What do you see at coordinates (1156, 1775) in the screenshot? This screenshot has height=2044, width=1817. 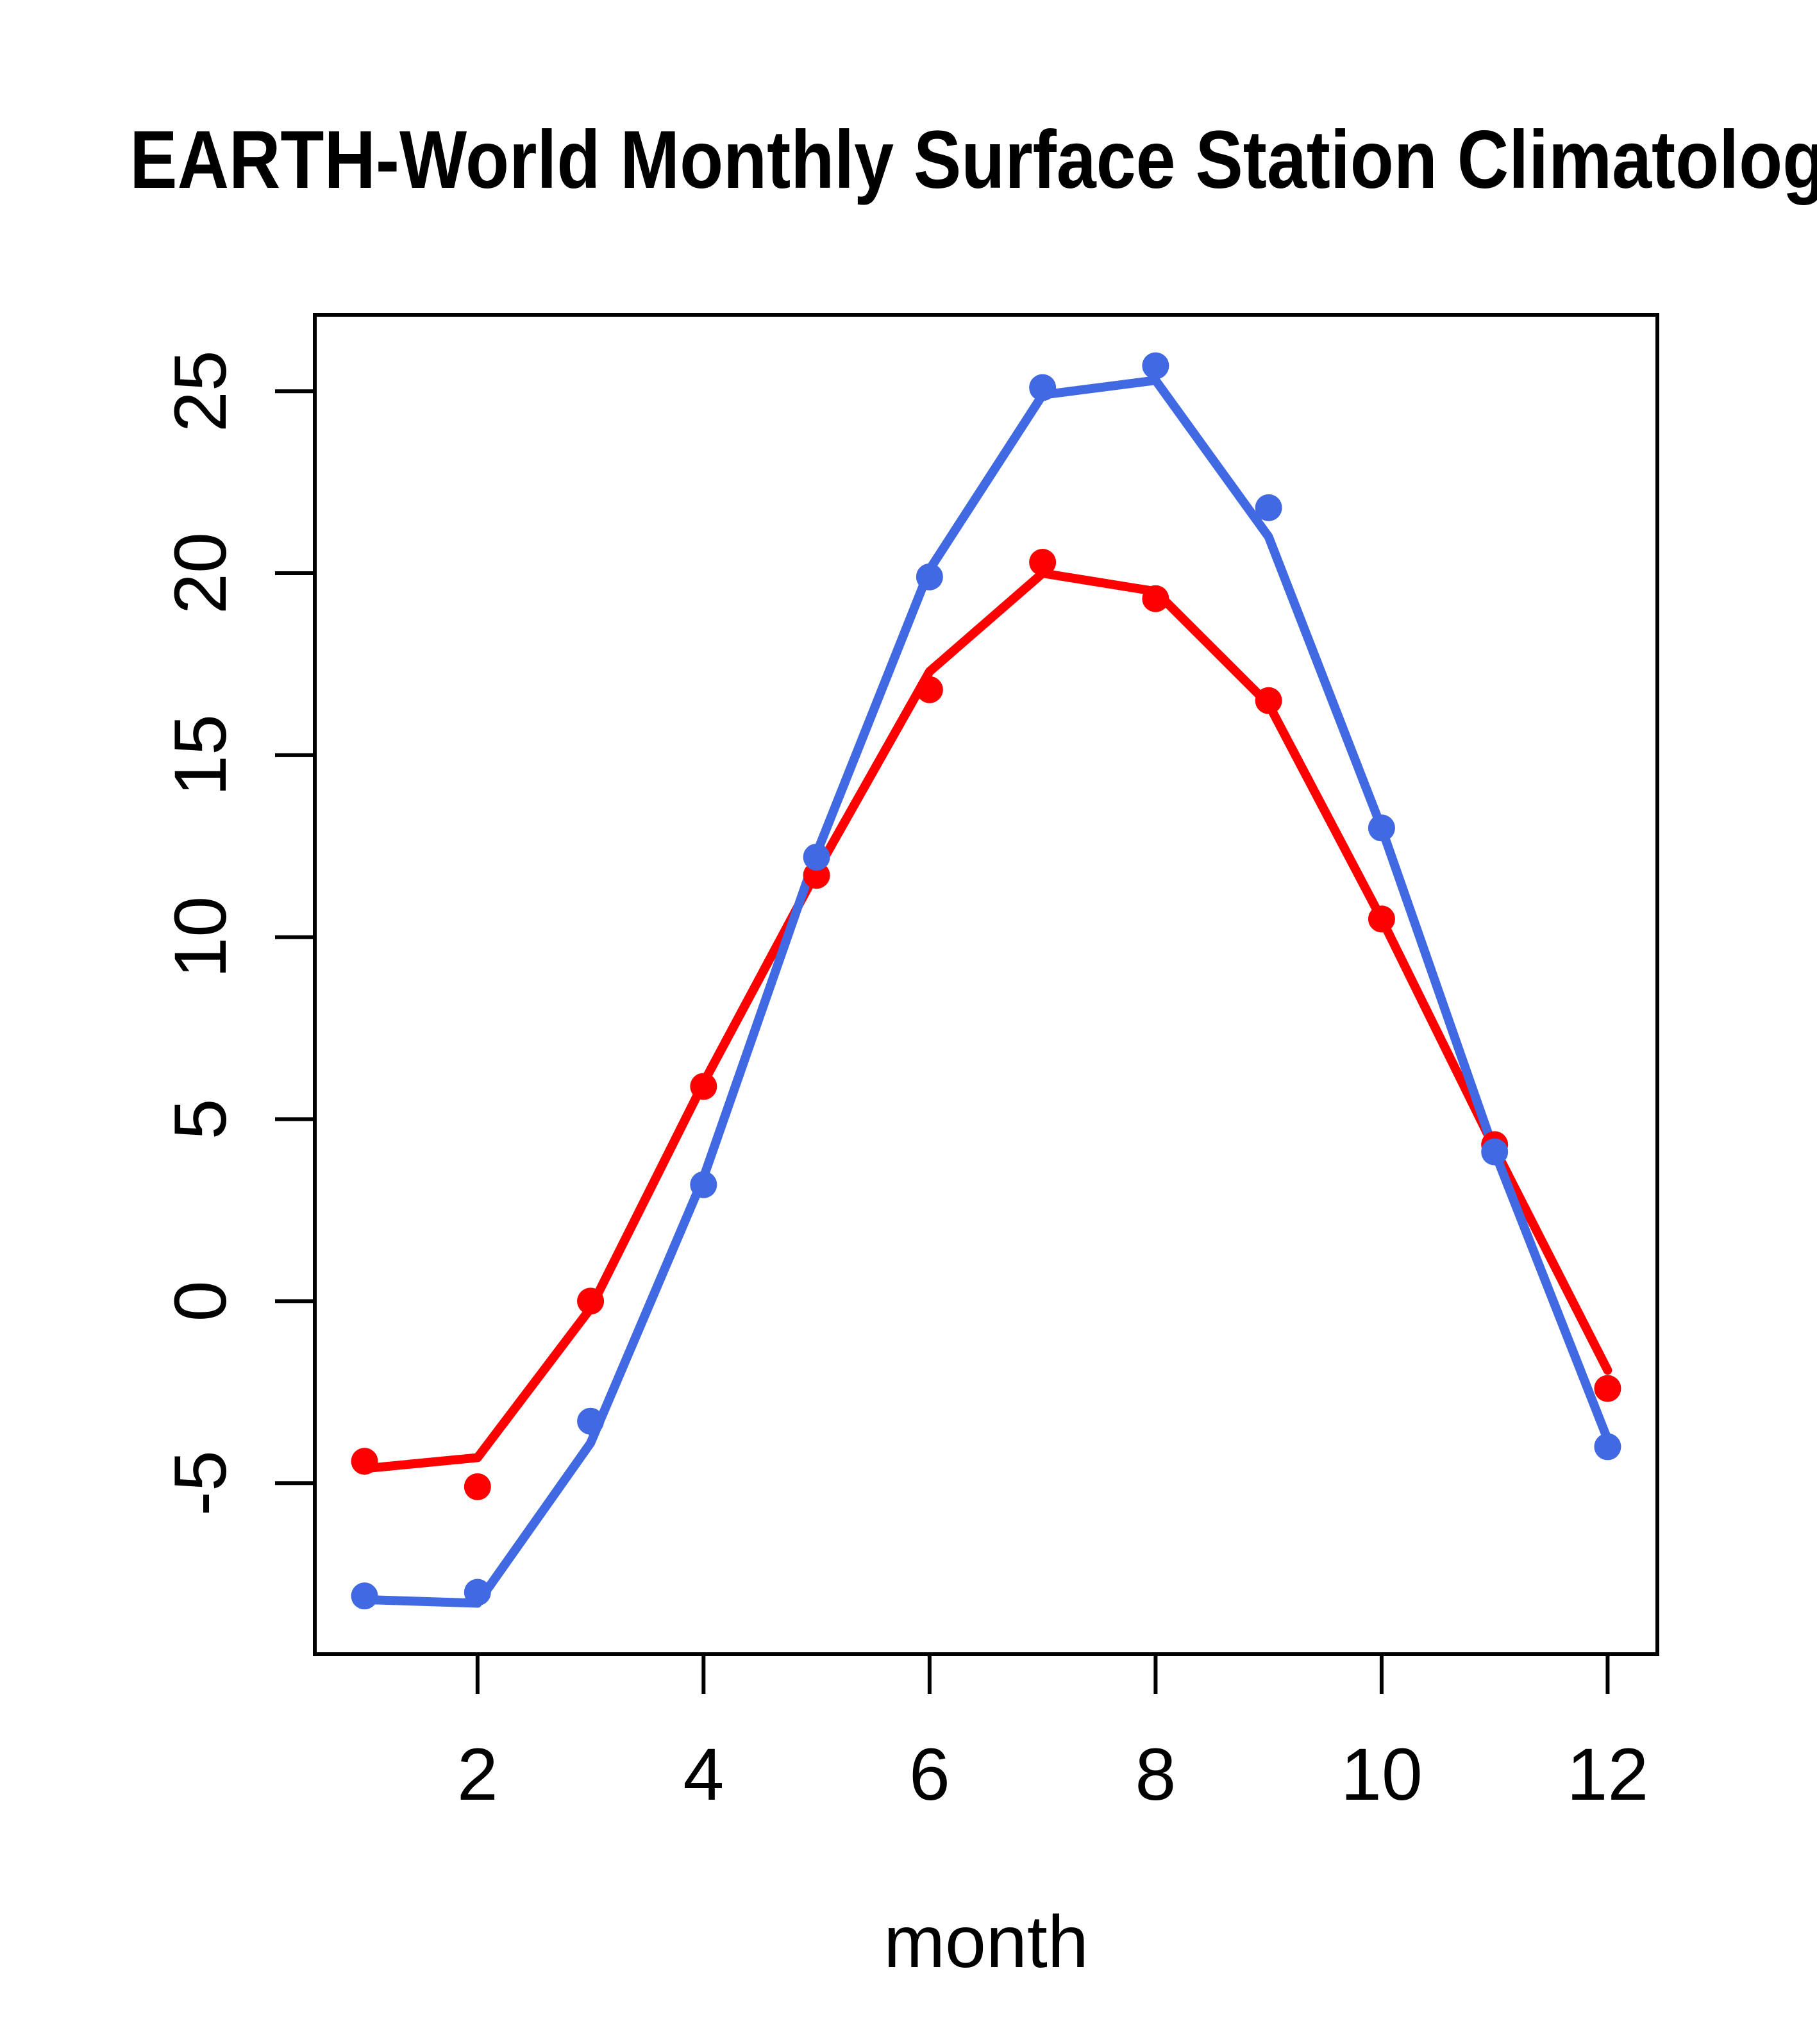 I see `x-tick-label: 8` at bounding box center [1156, 1775].